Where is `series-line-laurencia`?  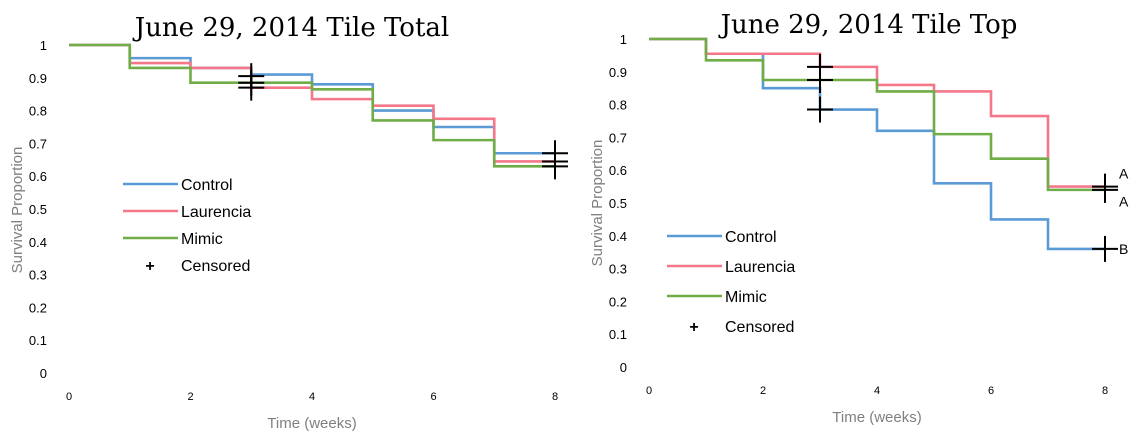 series-line-laurencia is located at coordinates (312, 103).